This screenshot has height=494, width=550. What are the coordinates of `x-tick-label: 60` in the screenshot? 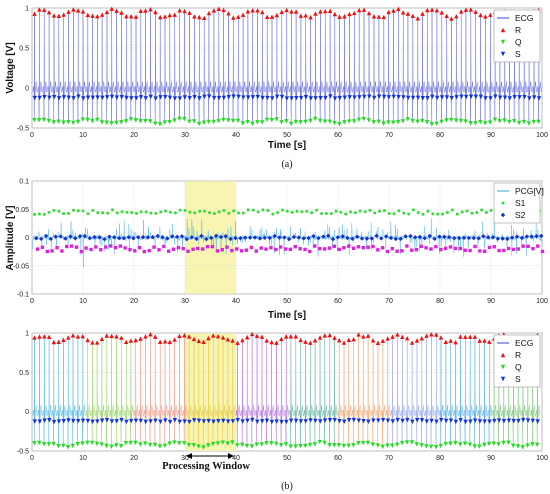 It's located at (338, 458).